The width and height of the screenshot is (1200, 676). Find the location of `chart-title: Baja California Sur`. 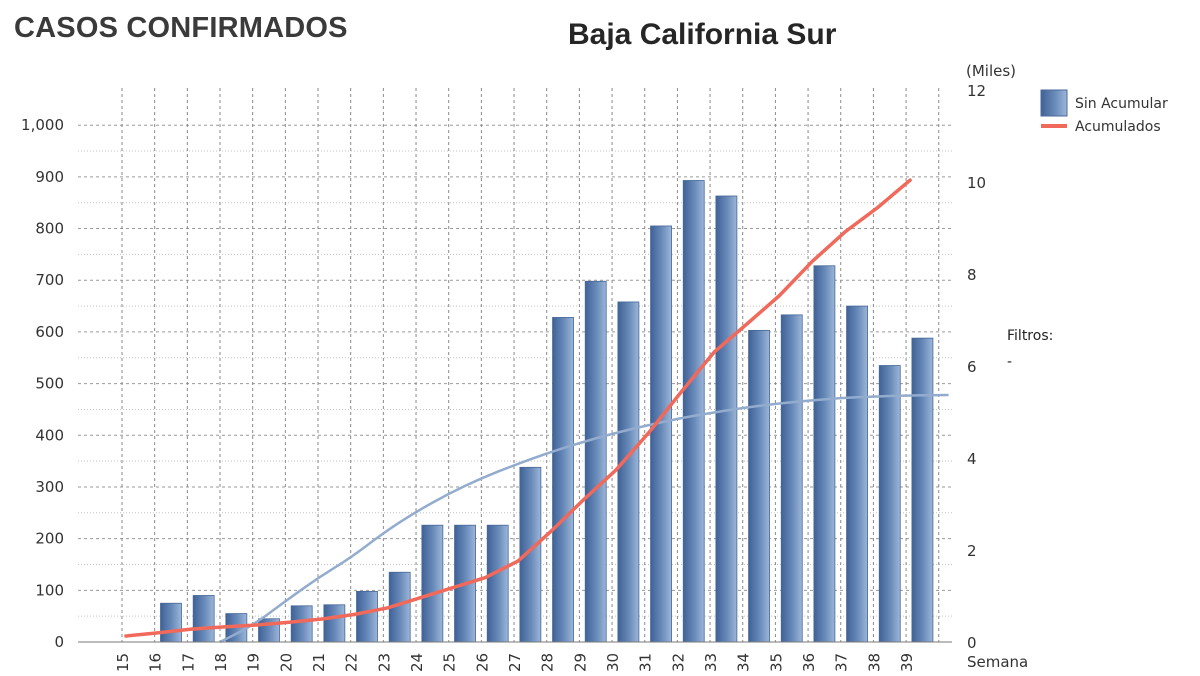

chart-title: Baja California Sur is located at coordinates (702, 34).